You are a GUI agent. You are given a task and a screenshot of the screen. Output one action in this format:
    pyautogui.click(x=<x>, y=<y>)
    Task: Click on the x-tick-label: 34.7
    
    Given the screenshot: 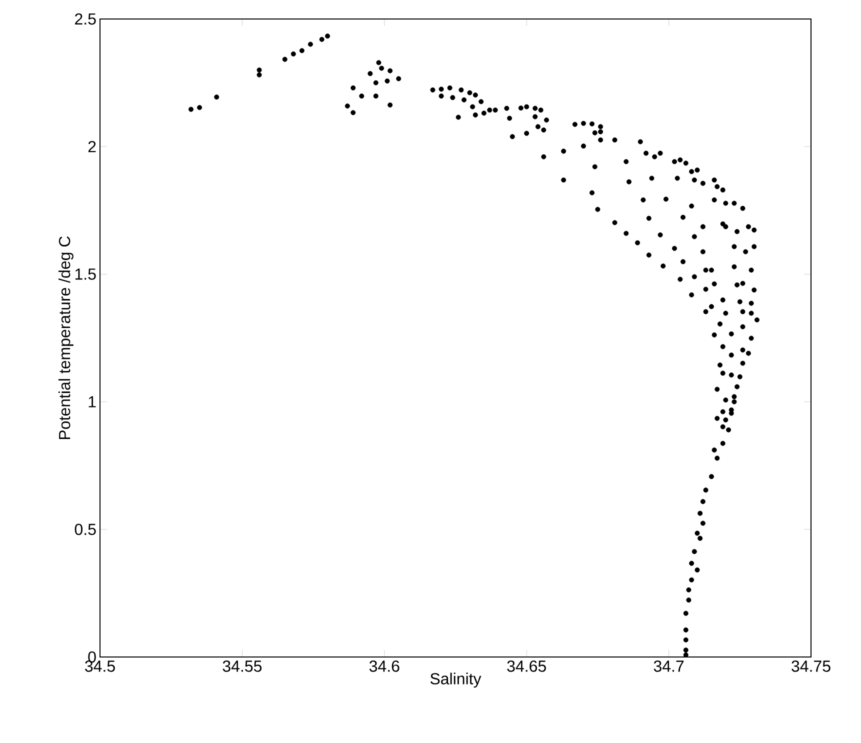 What is the action you would take?
    pyautogui.click(x=669, y=666)
    